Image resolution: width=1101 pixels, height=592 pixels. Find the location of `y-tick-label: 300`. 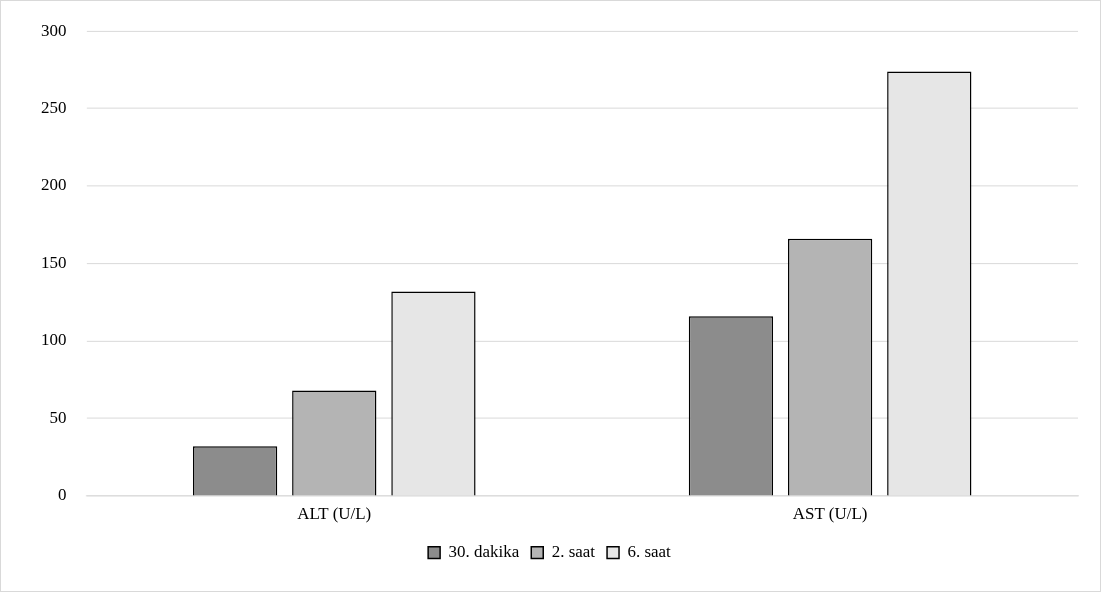

y-tick-label: 300 is located at coordinates (53, 30).